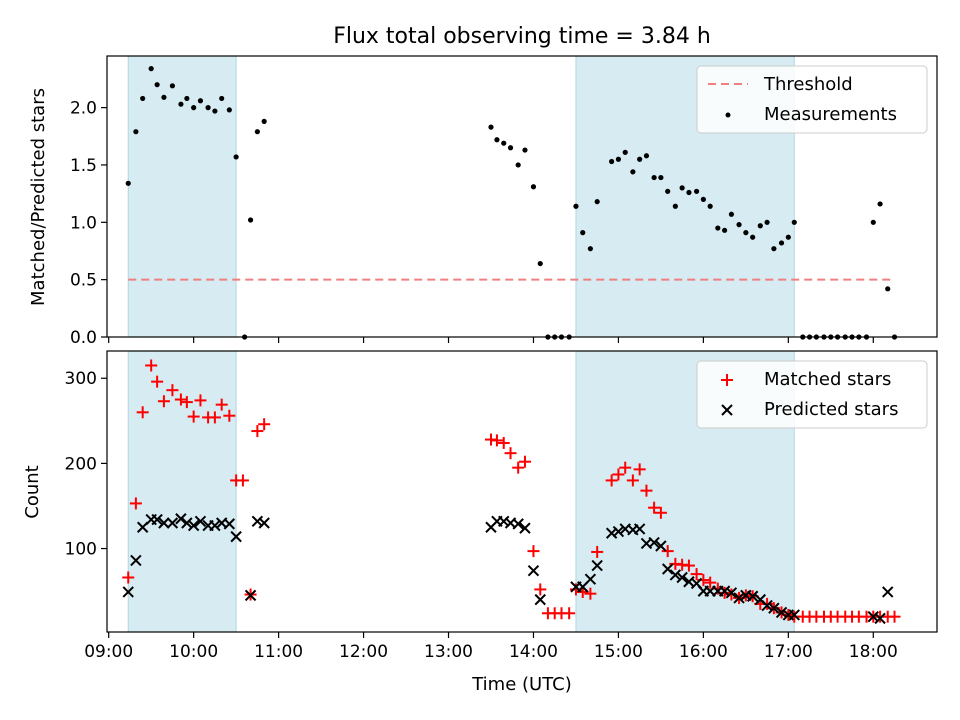 The image size is (960, 720). What do you see at coordinates (522, 36) in the screenshot?
I see `chart-title: Flux total observing time = 3.84 h` at bounding box center [522, 36].